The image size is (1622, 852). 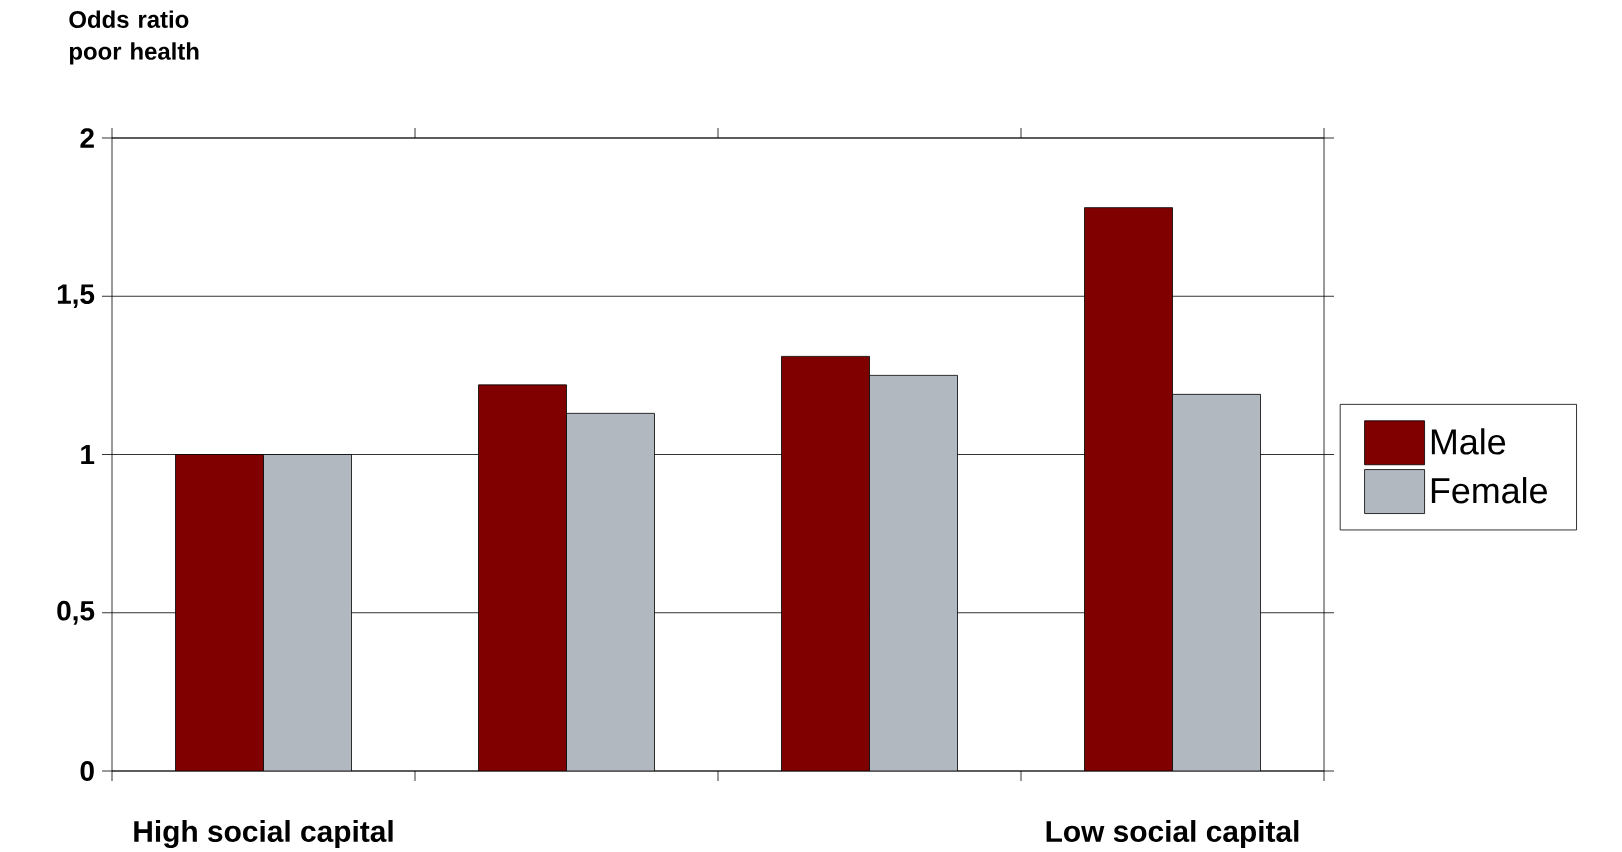 What do you see at coordinates (134, 37) in the screenshot?
I see `y-axis-title: Odds ratio poor health` at bounding box center [134, 37].